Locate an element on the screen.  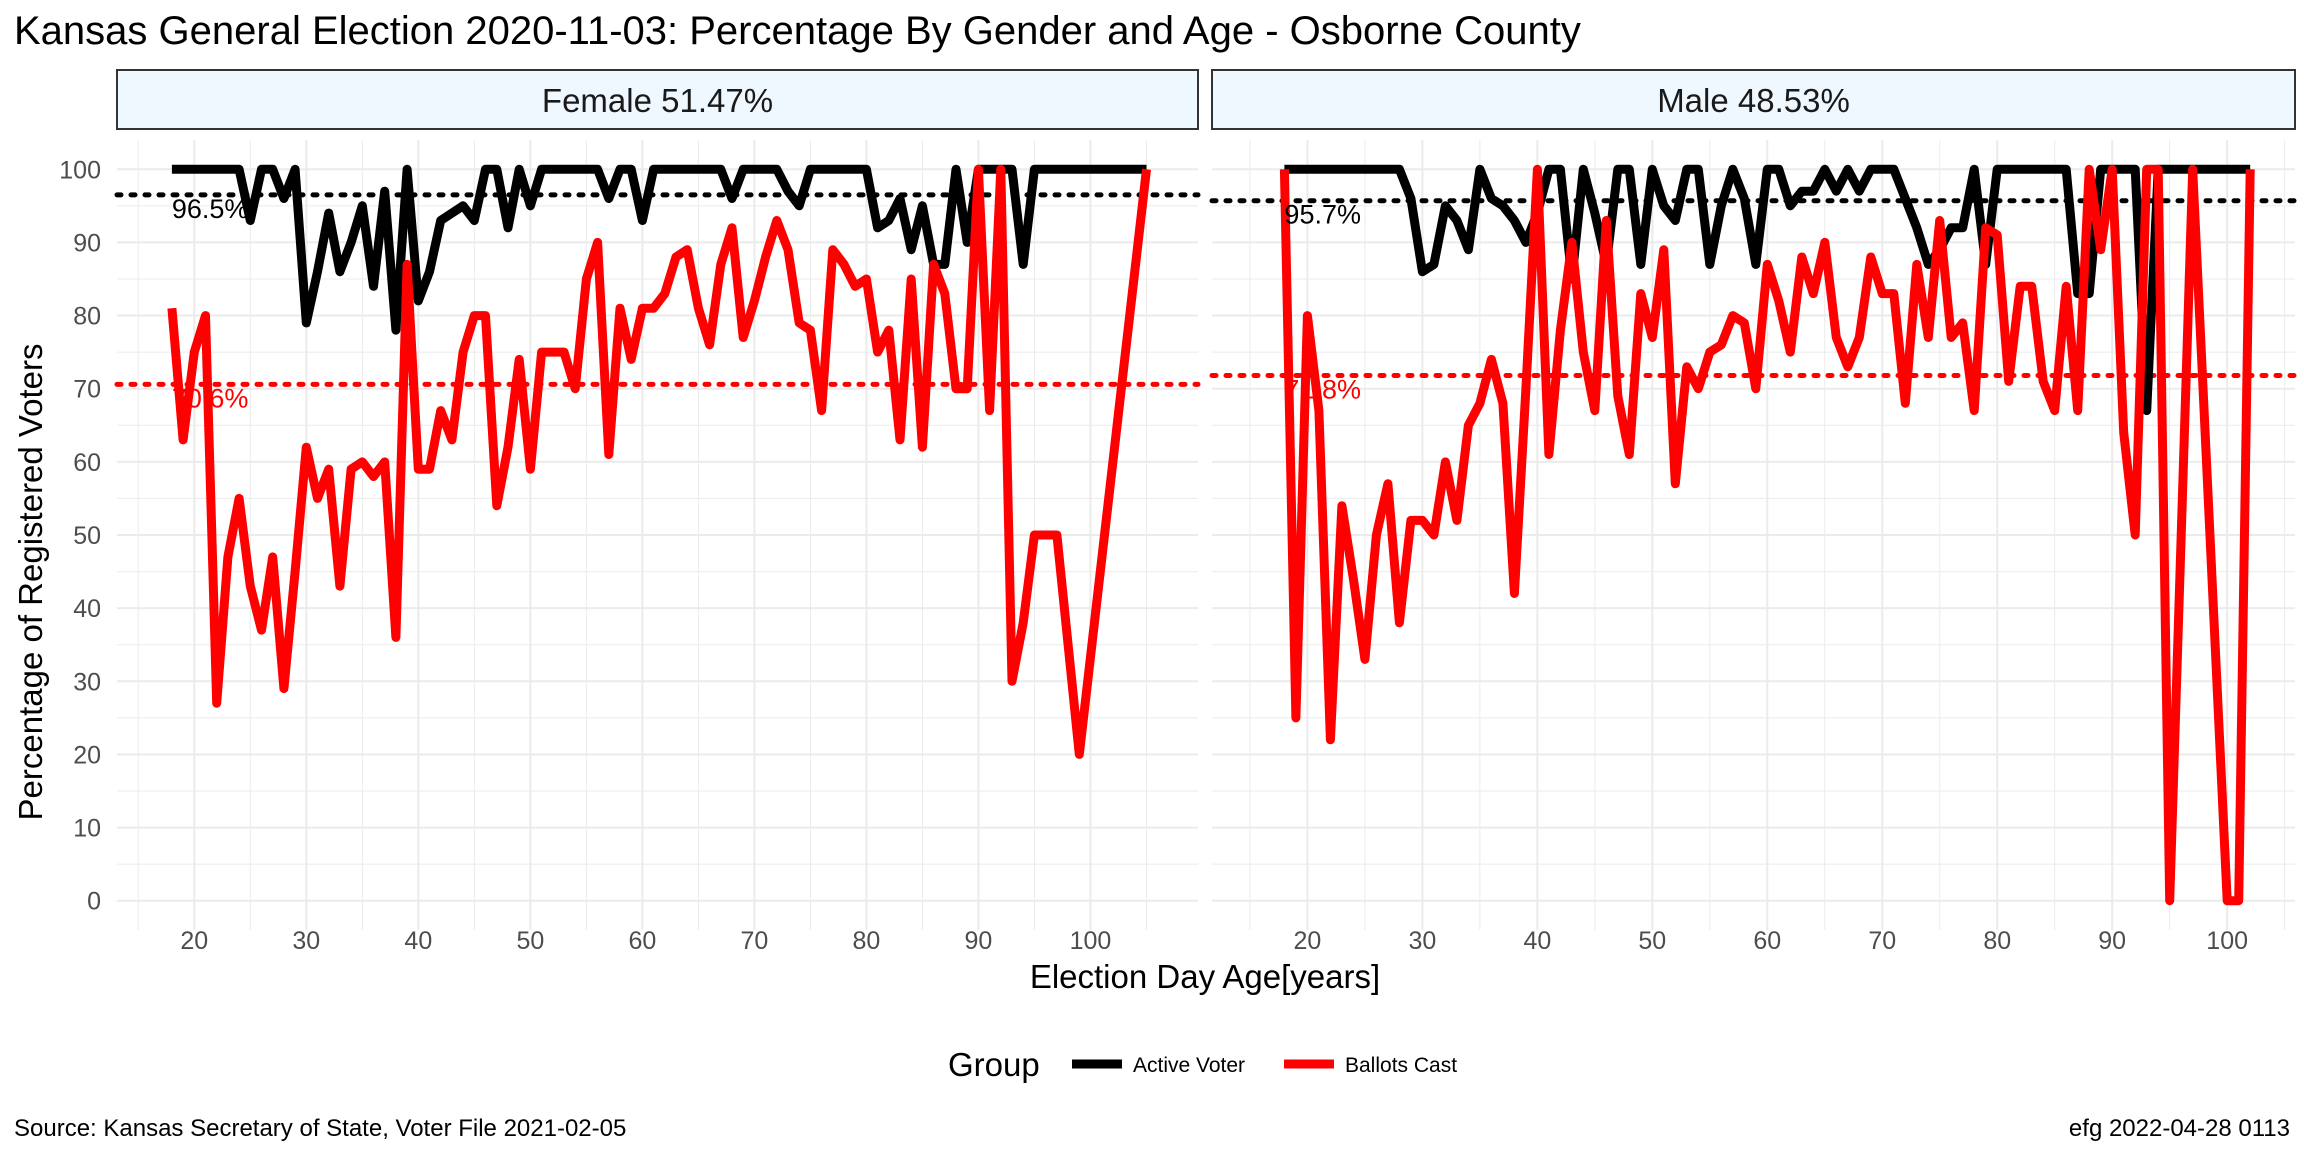
y-tick-label: 30 is located at coordinates (87, 682).